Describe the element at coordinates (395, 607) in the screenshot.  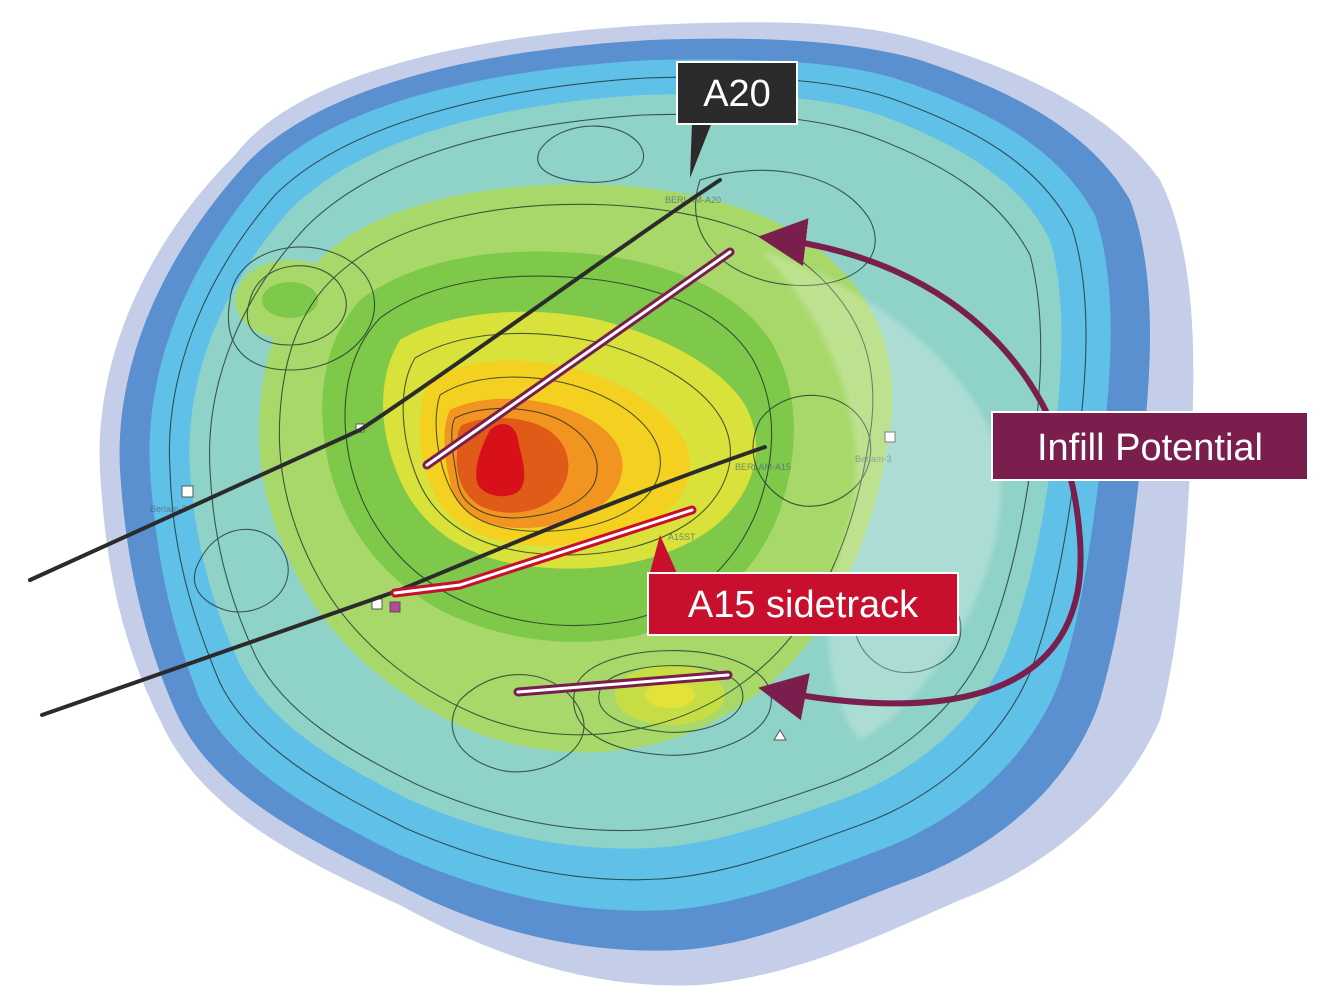
I see `well-marker-a15-pad` at that location.